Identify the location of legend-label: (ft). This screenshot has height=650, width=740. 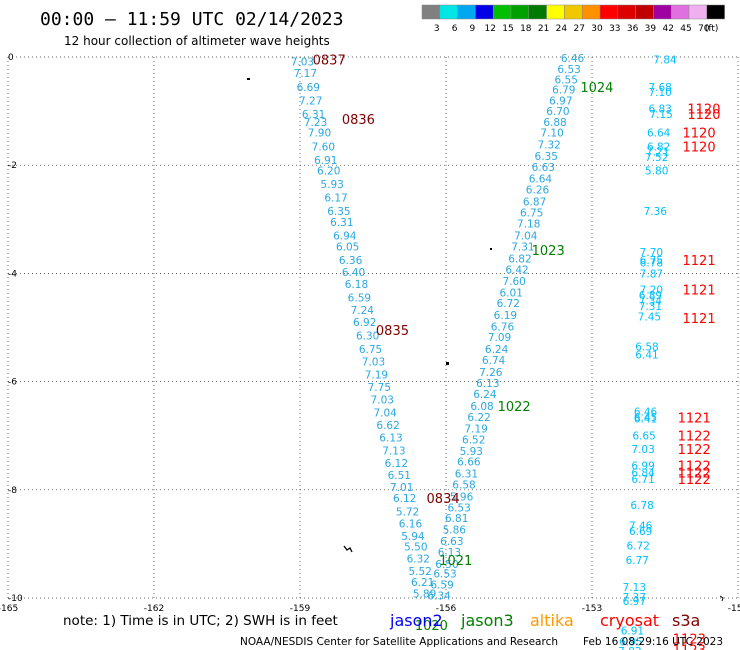
(712, 29).